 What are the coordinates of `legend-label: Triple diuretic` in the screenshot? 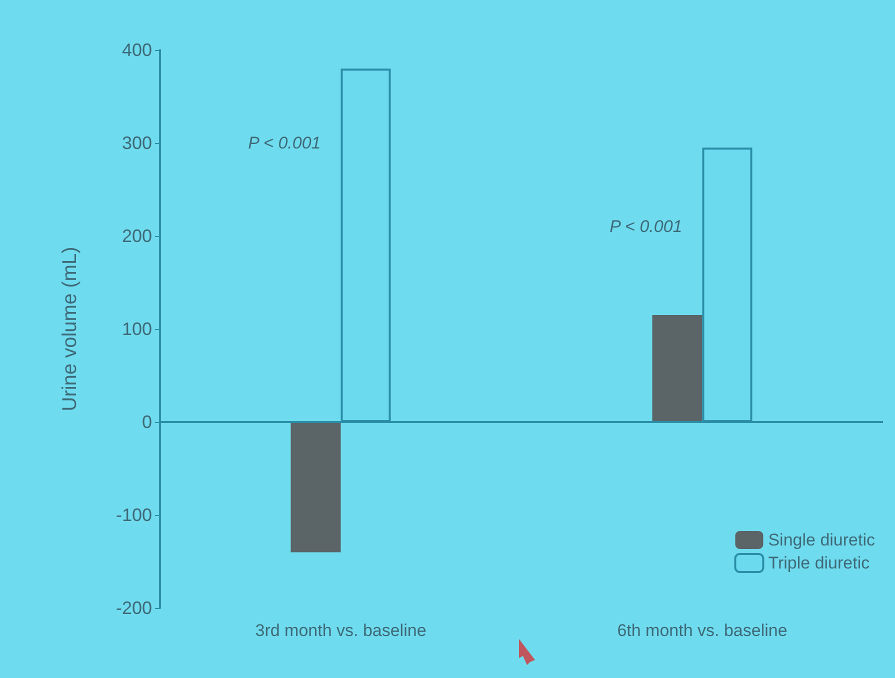 It's located at (819, 563).